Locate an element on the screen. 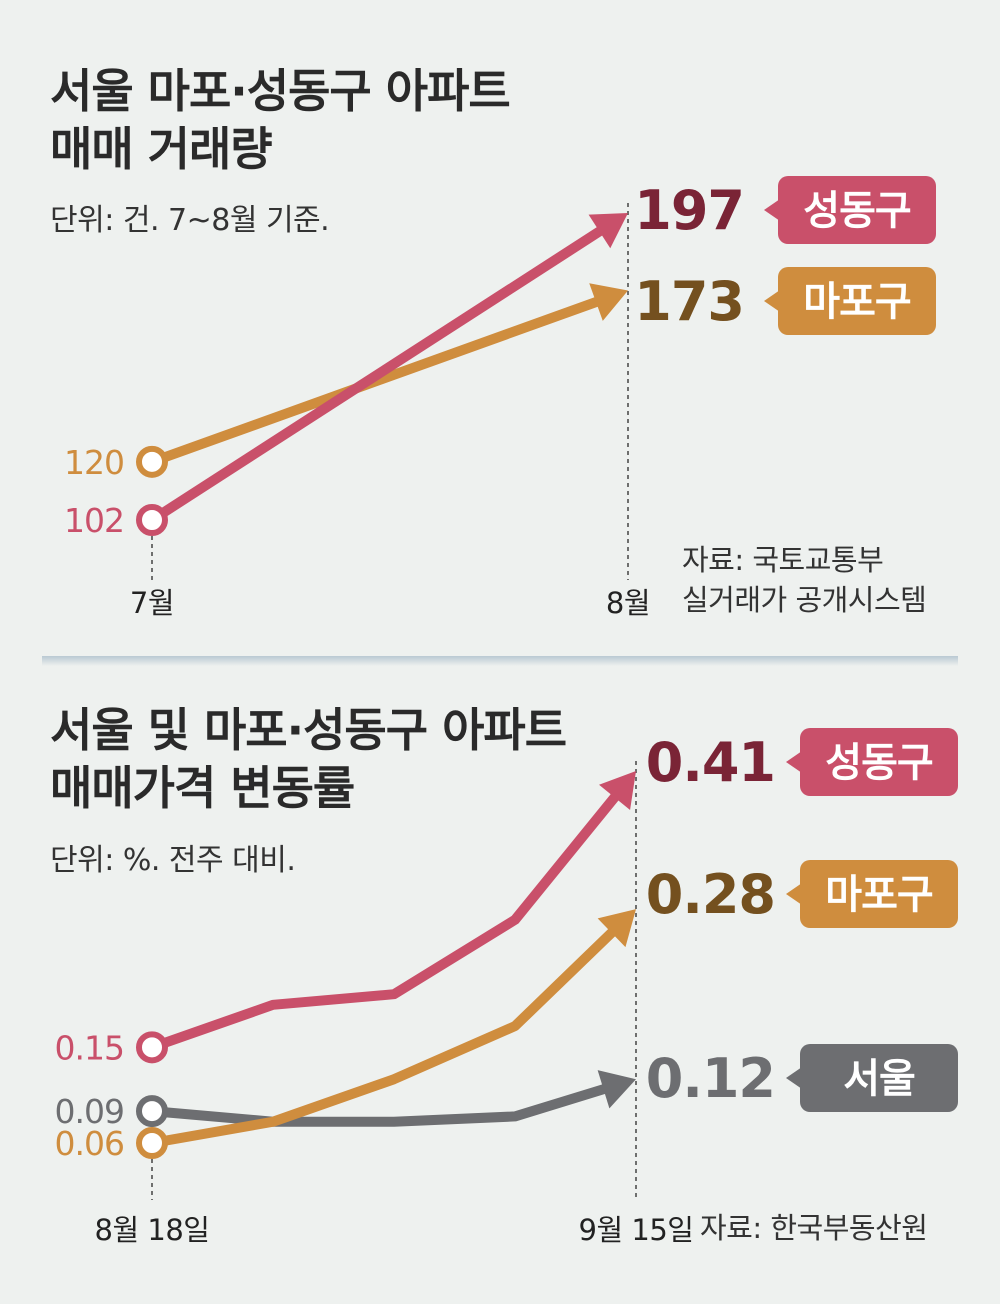  start-value-label-서울: 0.09 is located at coordinates (89, 1111).